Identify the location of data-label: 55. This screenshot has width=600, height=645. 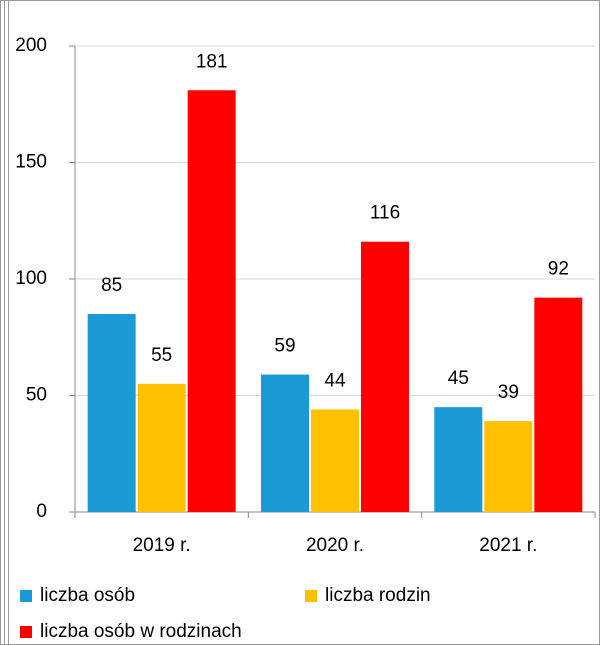
(161, 355).